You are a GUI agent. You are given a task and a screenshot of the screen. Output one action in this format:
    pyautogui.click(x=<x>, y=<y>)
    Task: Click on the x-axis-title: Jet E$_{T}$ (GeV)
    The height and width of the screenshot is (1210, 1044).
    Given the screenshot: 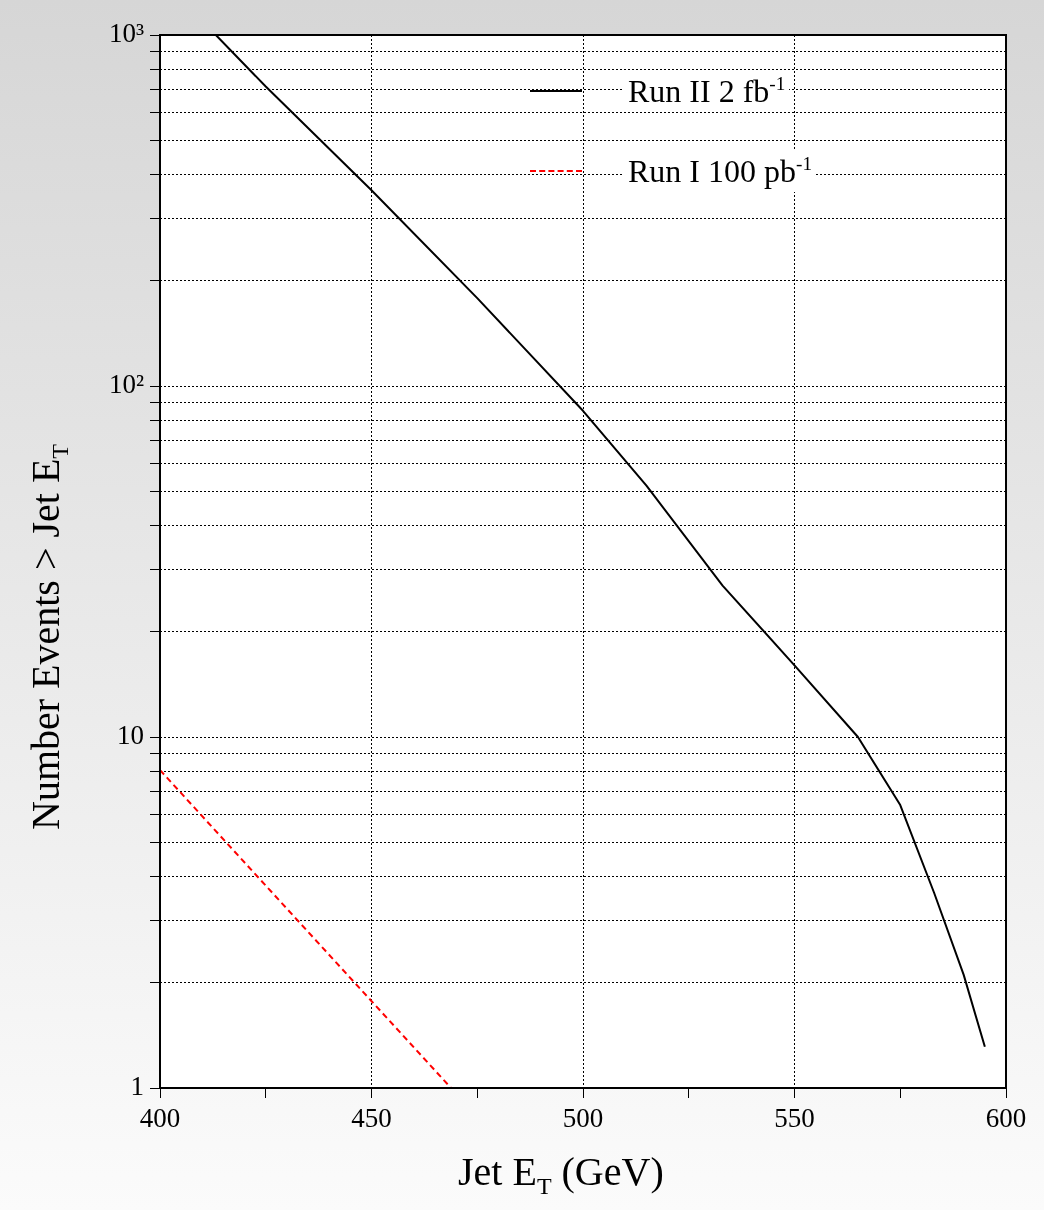 What is the action you would take?
    pyautogui.click(x=561, y=1174)
    